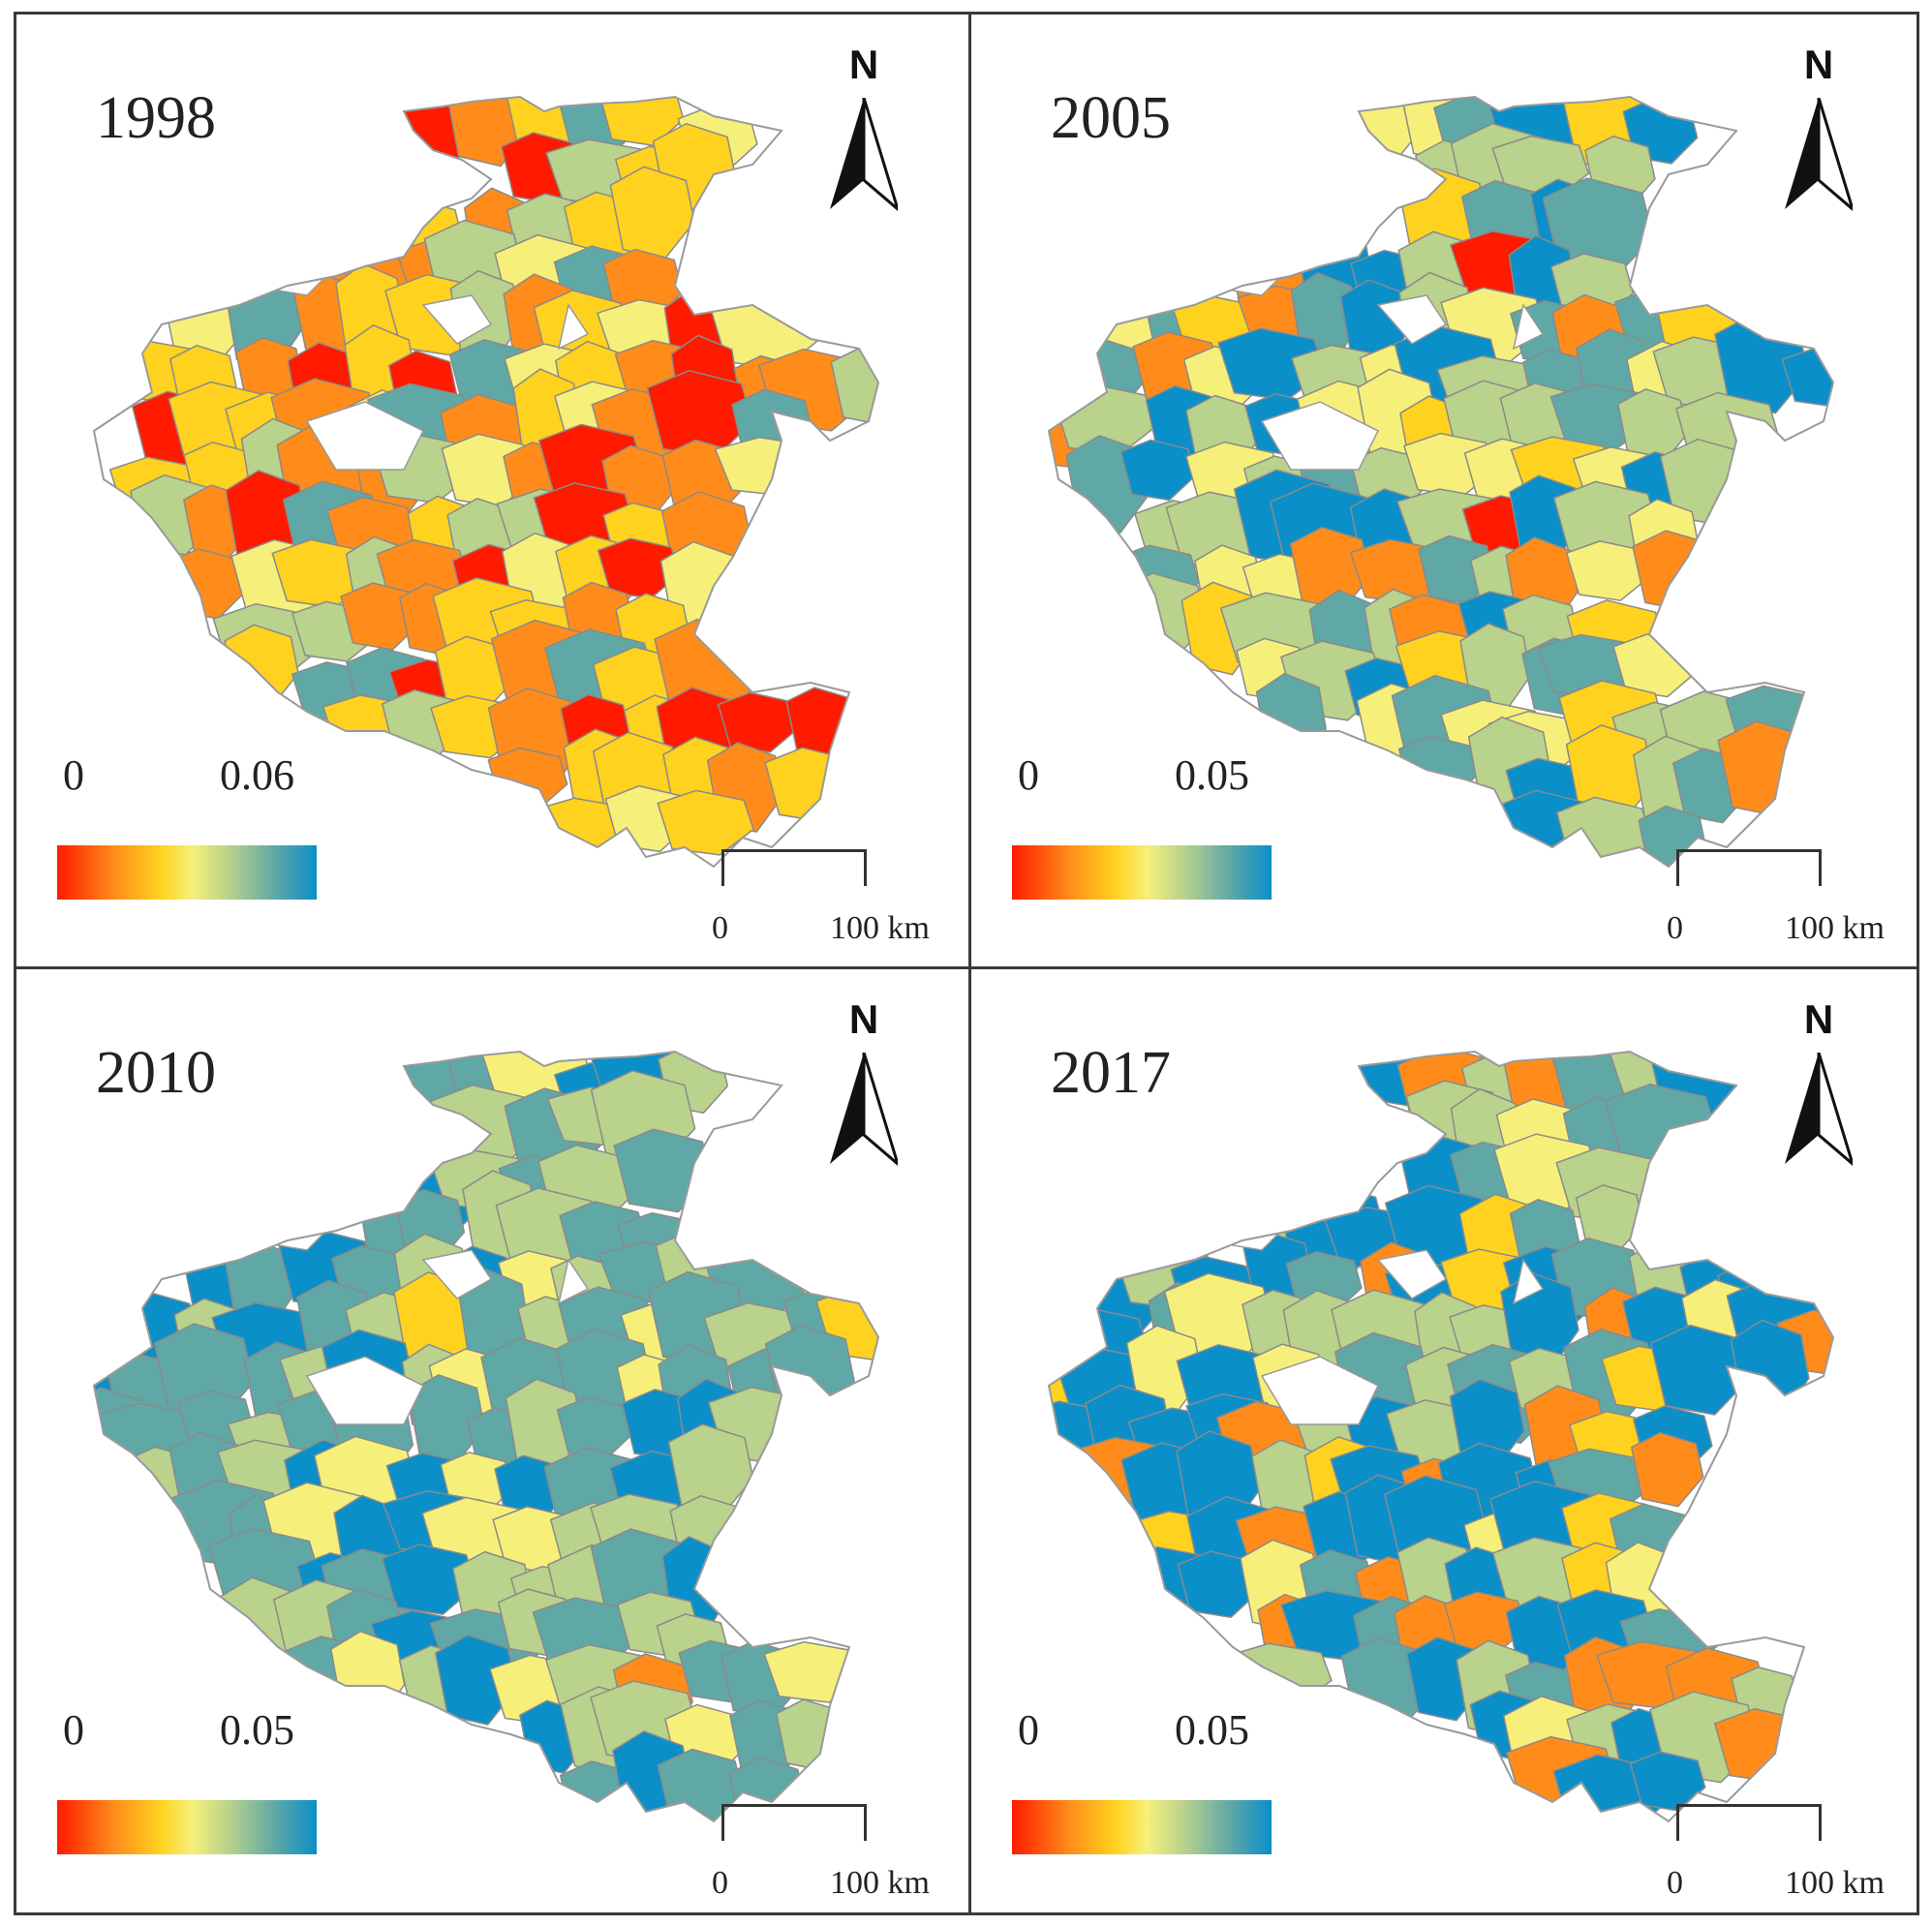  What do you see at coordinates (966, 967) in the screenshot?
I see `panel-divider-horizontal` at bounding box center [966, 967].